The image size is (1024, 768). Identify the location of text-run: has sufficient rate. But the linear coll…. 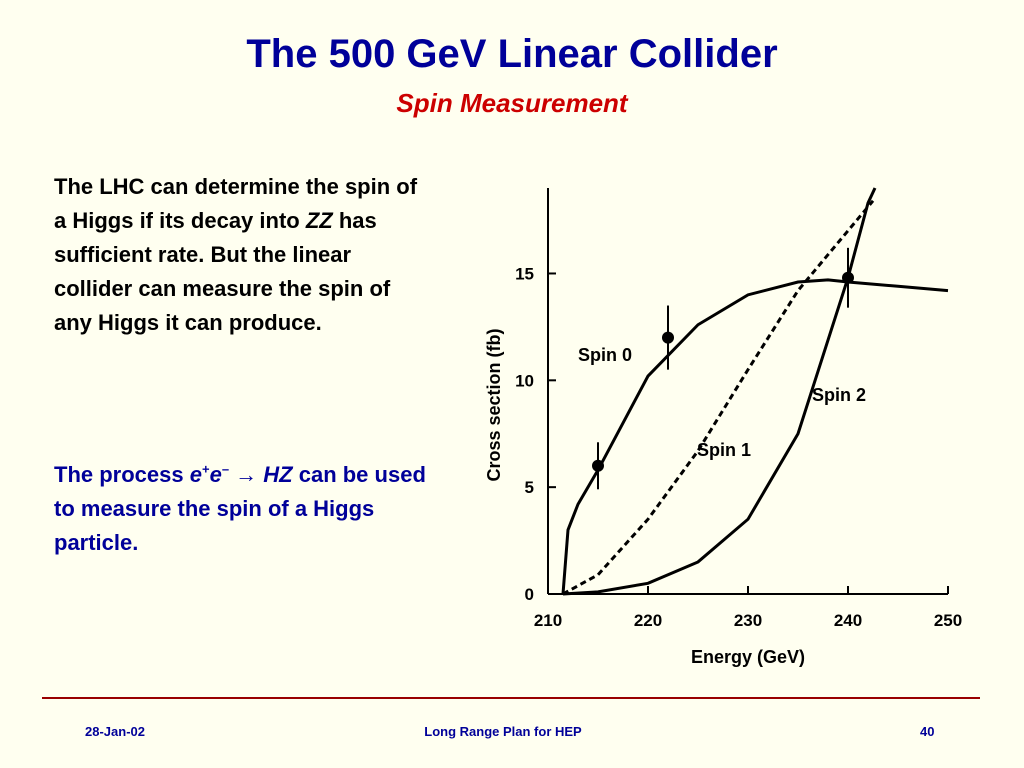
(222, 271).